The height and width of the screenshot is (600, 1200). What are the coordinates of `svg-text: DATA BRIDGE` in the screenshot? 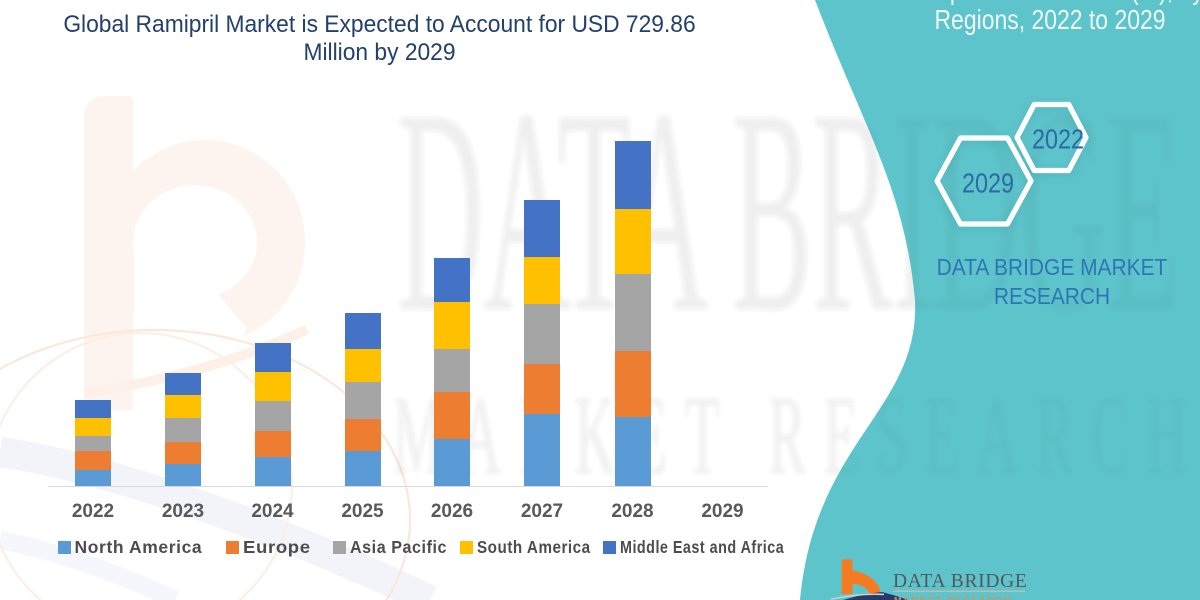 It's located at (960, 581).